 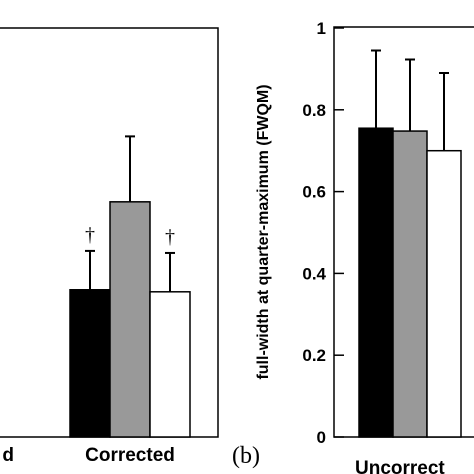 What do you see at coordinates (400, 466) in the screenshot?
I see `panel-b-category-label: Uncorrect` at bounding box center [400, 466].